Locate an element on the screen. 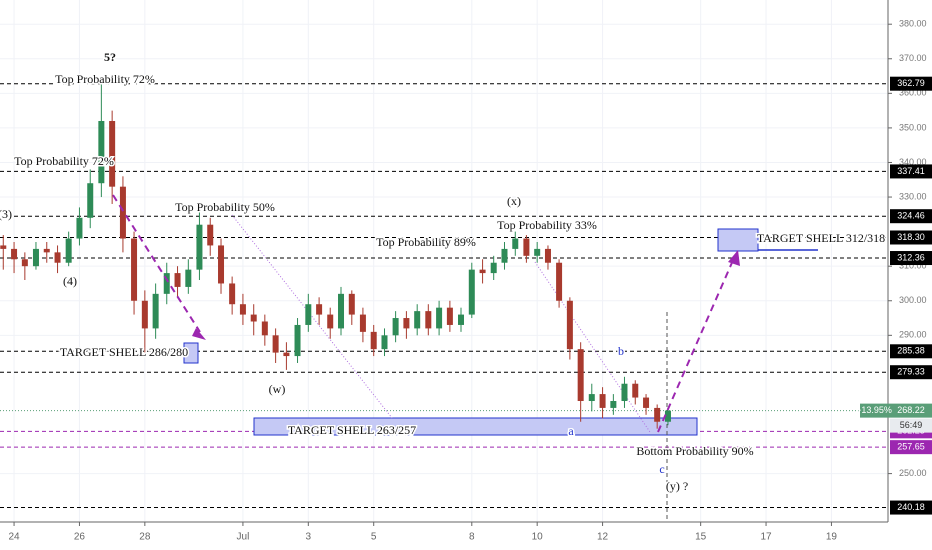 This screenshot has height=550, width=932. level-label: 279.33 is located at coordinates (911, 372).